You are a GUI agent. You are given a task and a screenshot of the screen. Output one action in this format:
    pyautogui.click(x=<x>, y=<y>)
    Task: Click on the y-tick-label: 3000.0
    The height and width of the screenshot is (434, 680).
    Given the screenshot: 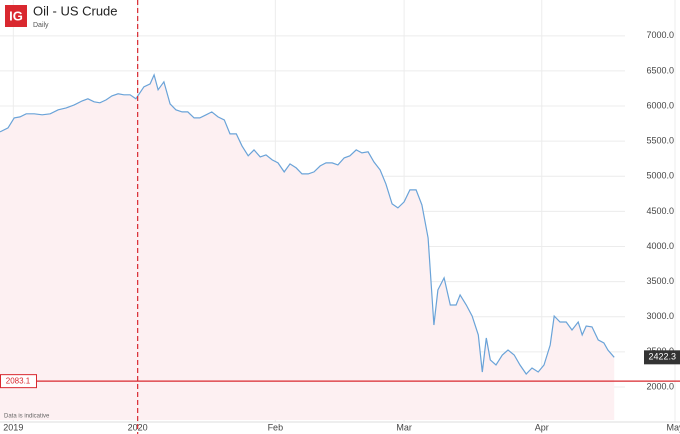 What is the action you would take?
    pyautogui.click(x=660, y=316)
    